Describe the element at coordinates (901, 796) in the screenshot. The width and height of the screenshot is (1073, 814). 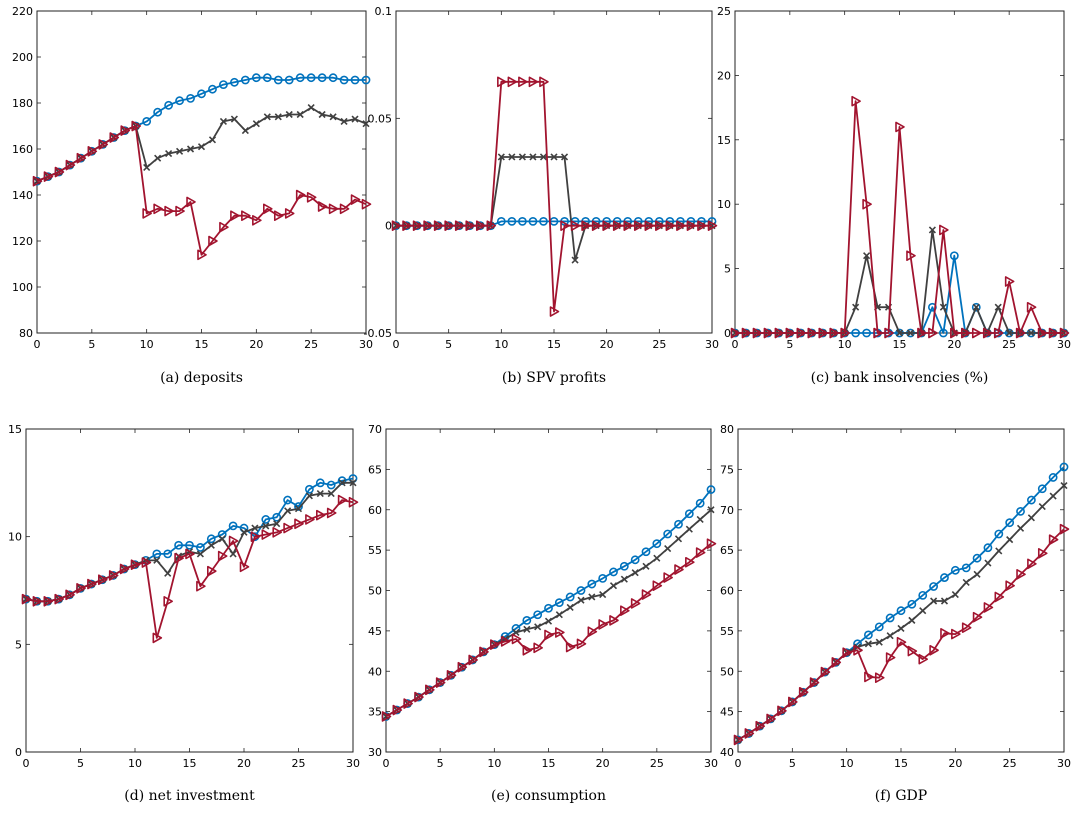
I see `panel-caption: (f) GDP` at that location.